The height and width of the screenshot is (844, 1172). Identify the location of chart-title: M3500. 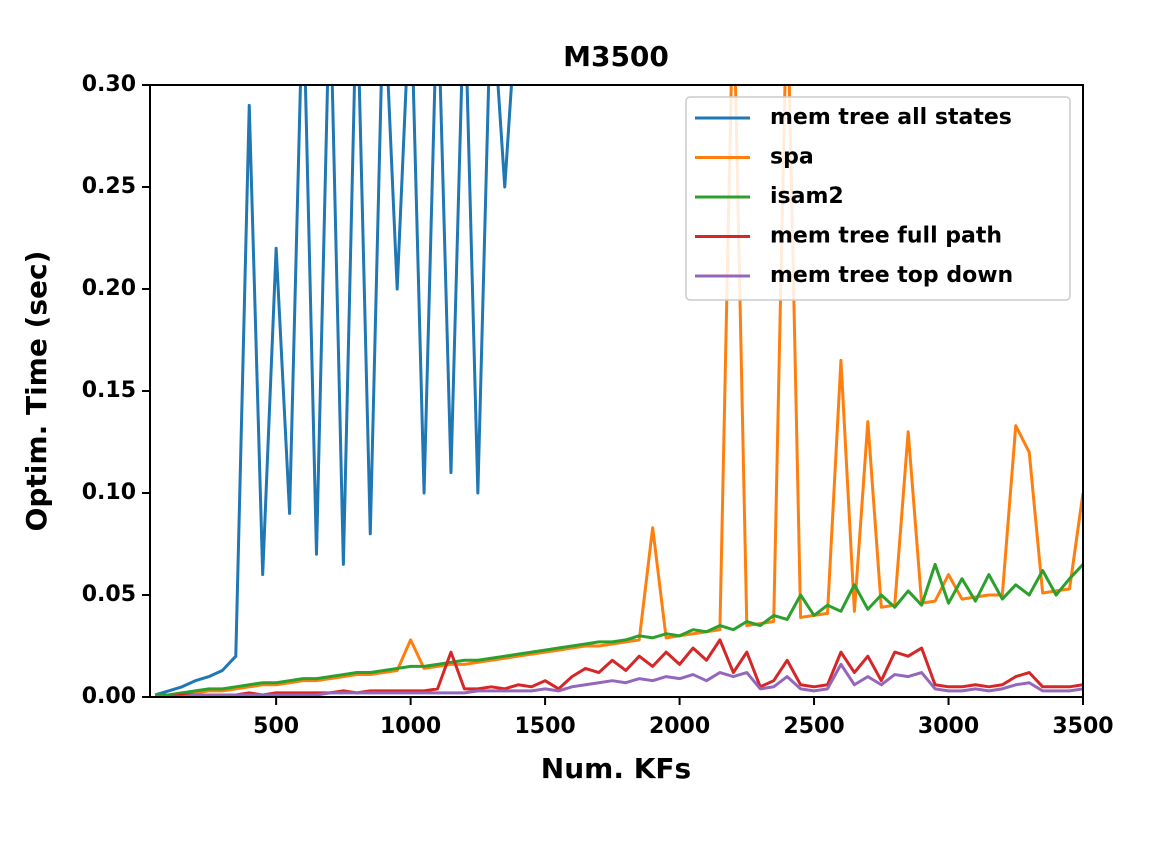
(616, 56).